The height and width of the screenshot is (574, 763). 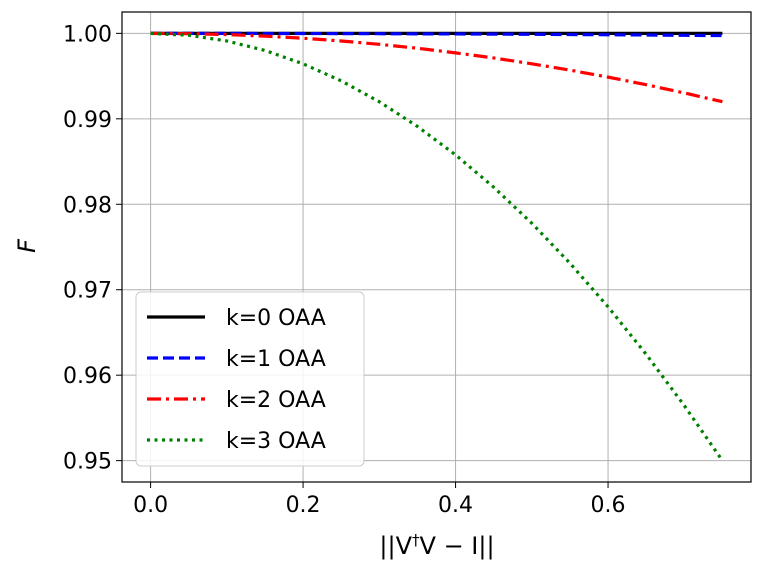 I want to click on series-line-k2, so click(x=436, y=67).